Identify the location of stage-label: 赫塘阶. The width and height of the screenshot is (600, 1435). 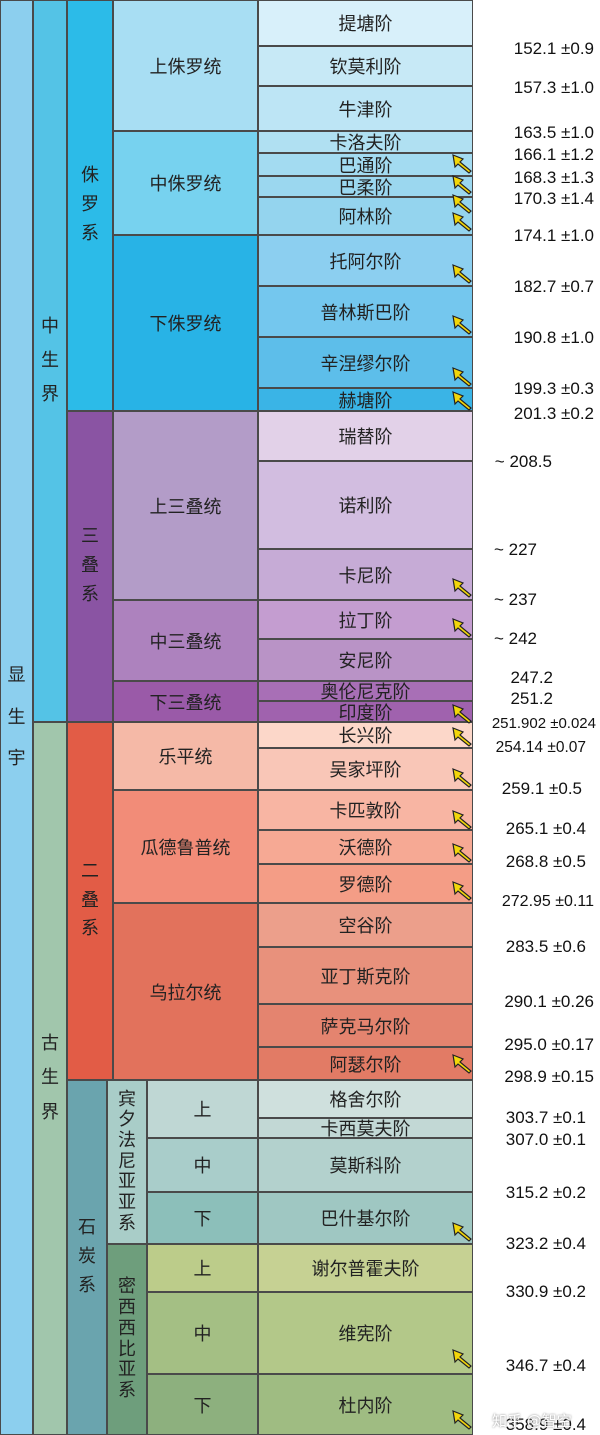
(365, 401).